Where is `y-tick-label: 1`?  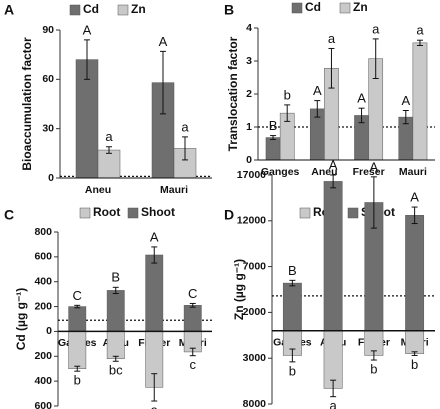
y-tick-label: 1 is located at coordinates (249, 127).